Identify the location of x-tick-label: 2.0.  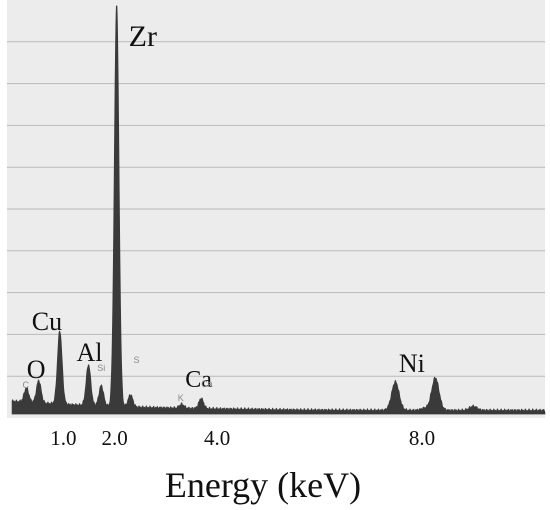
(114, 438).